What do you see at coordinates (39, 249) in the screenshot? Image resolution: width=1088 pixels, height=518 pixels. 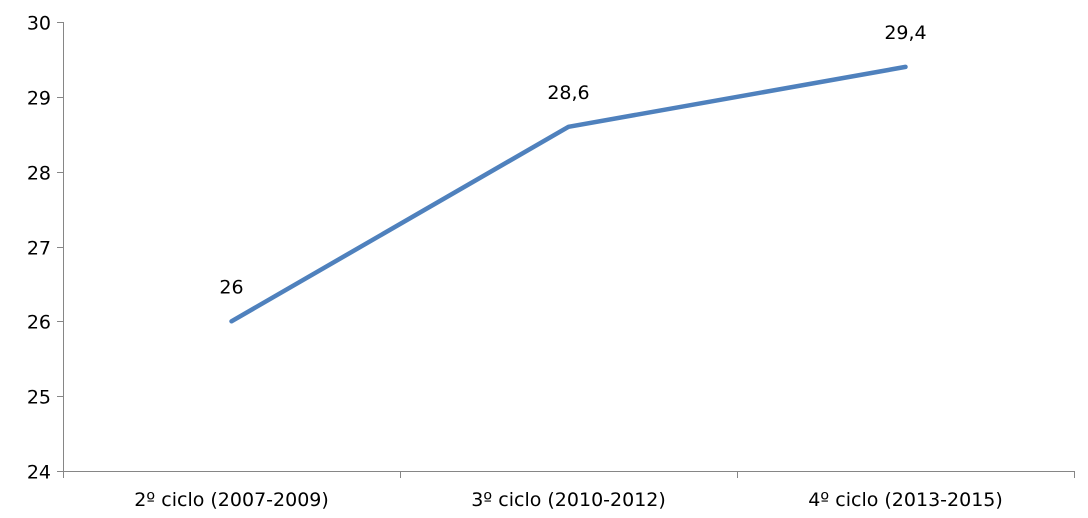 I see `y-tick-label: 27` at bounding box center [39, 249].